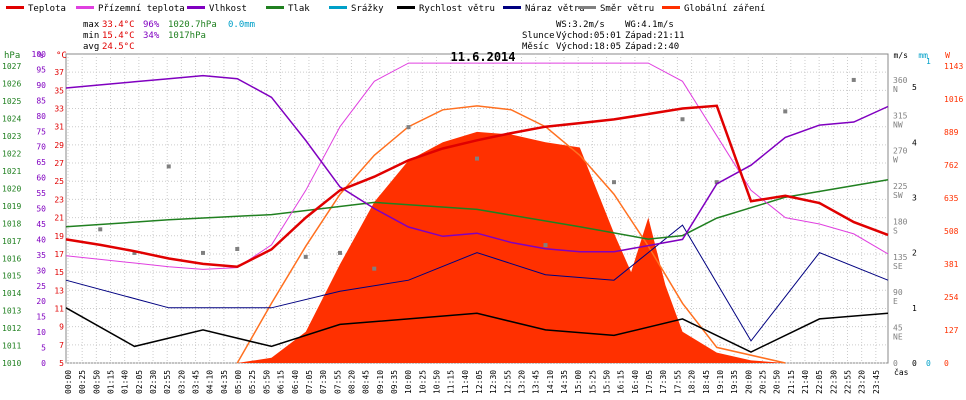 The width and height of the screenshot is (966, 400). Describe the element at coordinates (493, 382) in the screenshot. I see `x-tick-label: 12:30` at that location.